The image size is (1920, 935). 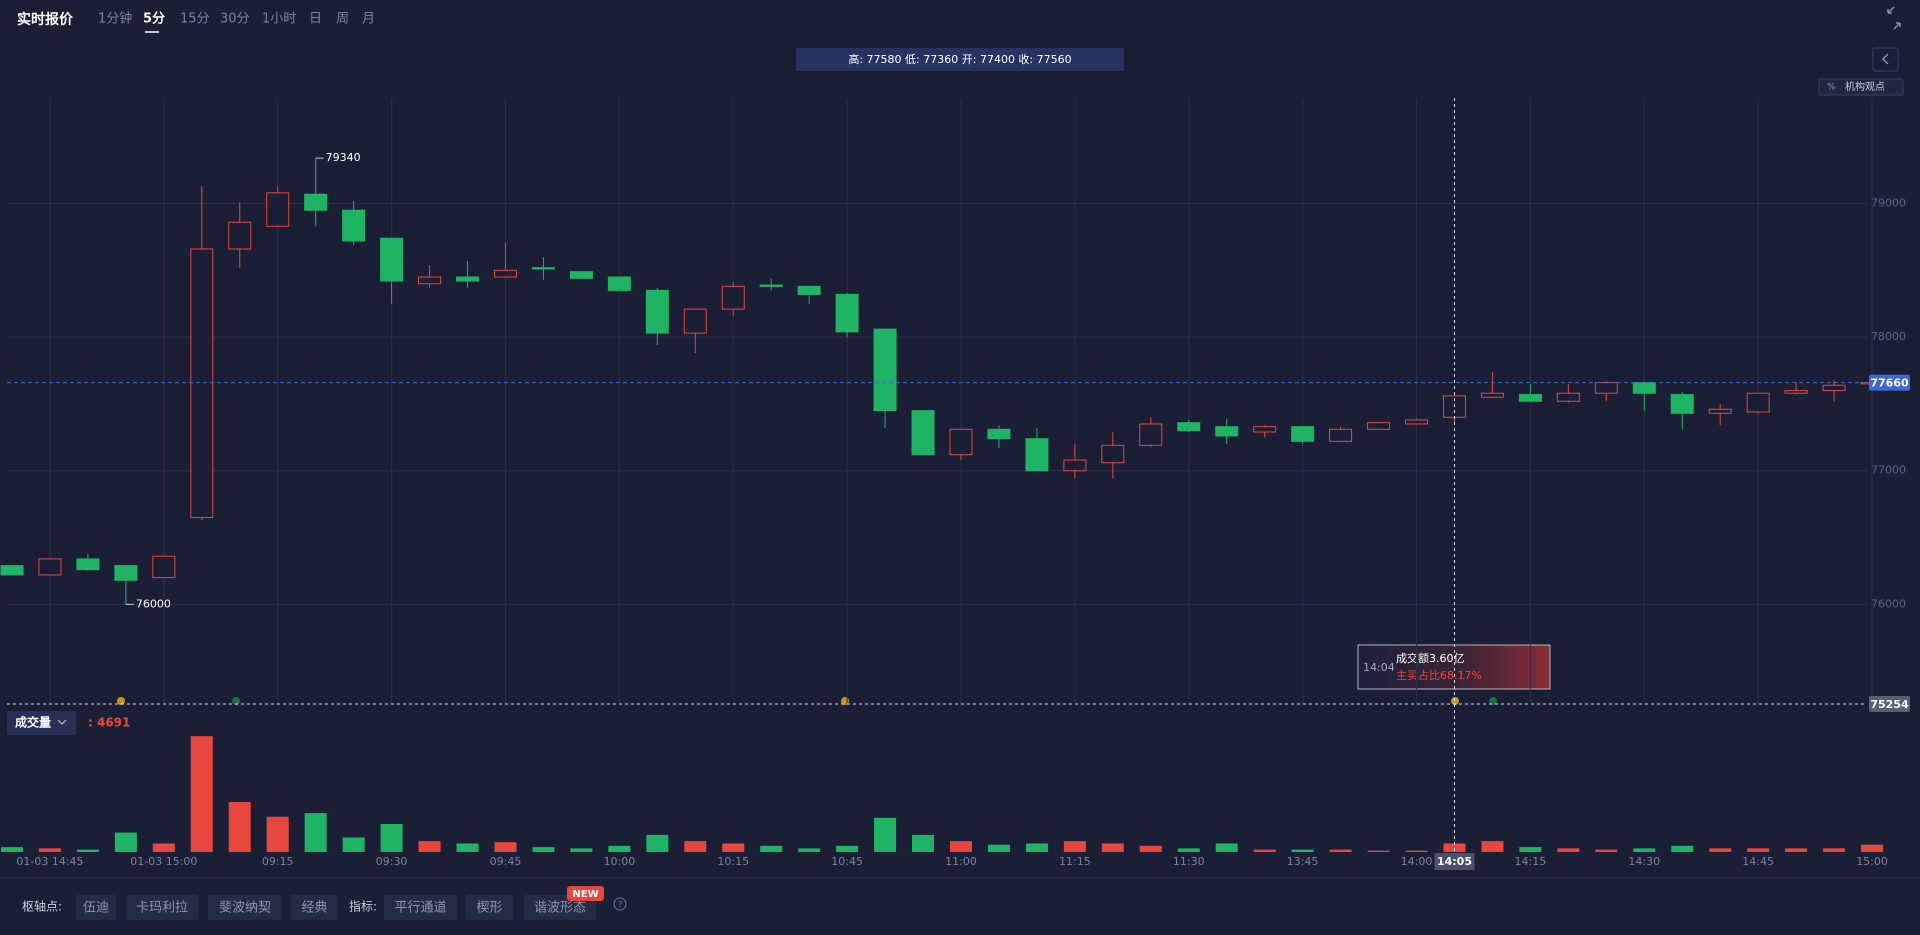 What do you see at coordinates (1454, 861) in the screenshot?
I see `crosshair-time-label: 14:05` at bounding box center [1454, 861].